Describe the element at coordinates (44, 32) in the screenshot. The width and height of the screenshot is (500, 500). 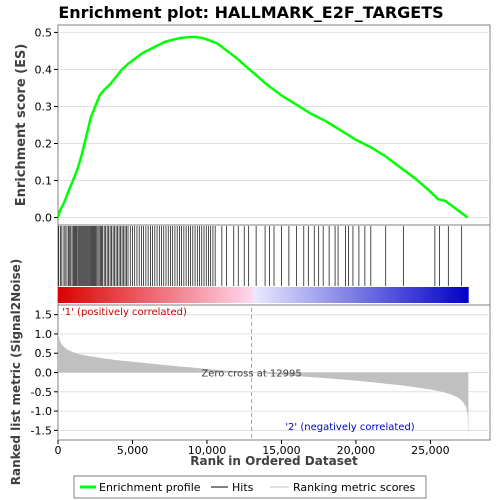
I see `es-y-tick-label: 0.5` at that location.